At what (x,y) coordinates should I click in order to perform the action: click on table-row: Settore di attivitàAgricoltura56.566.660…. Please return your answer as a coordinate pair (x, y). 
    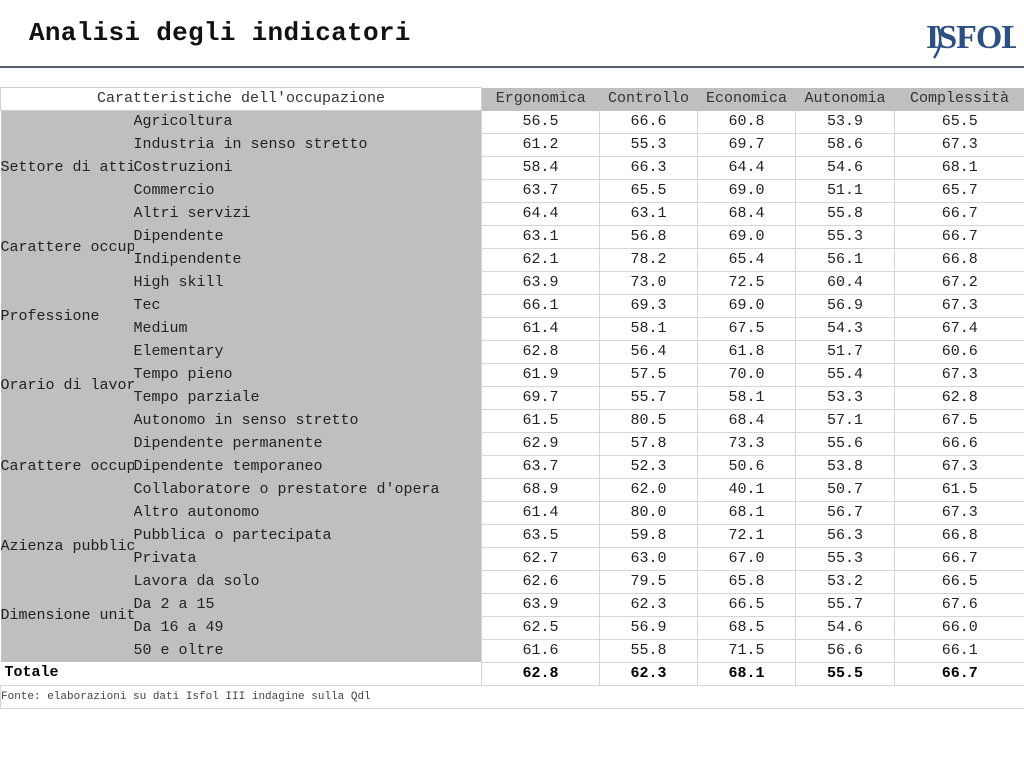
    Looking at the image, I should click on (512, 167).